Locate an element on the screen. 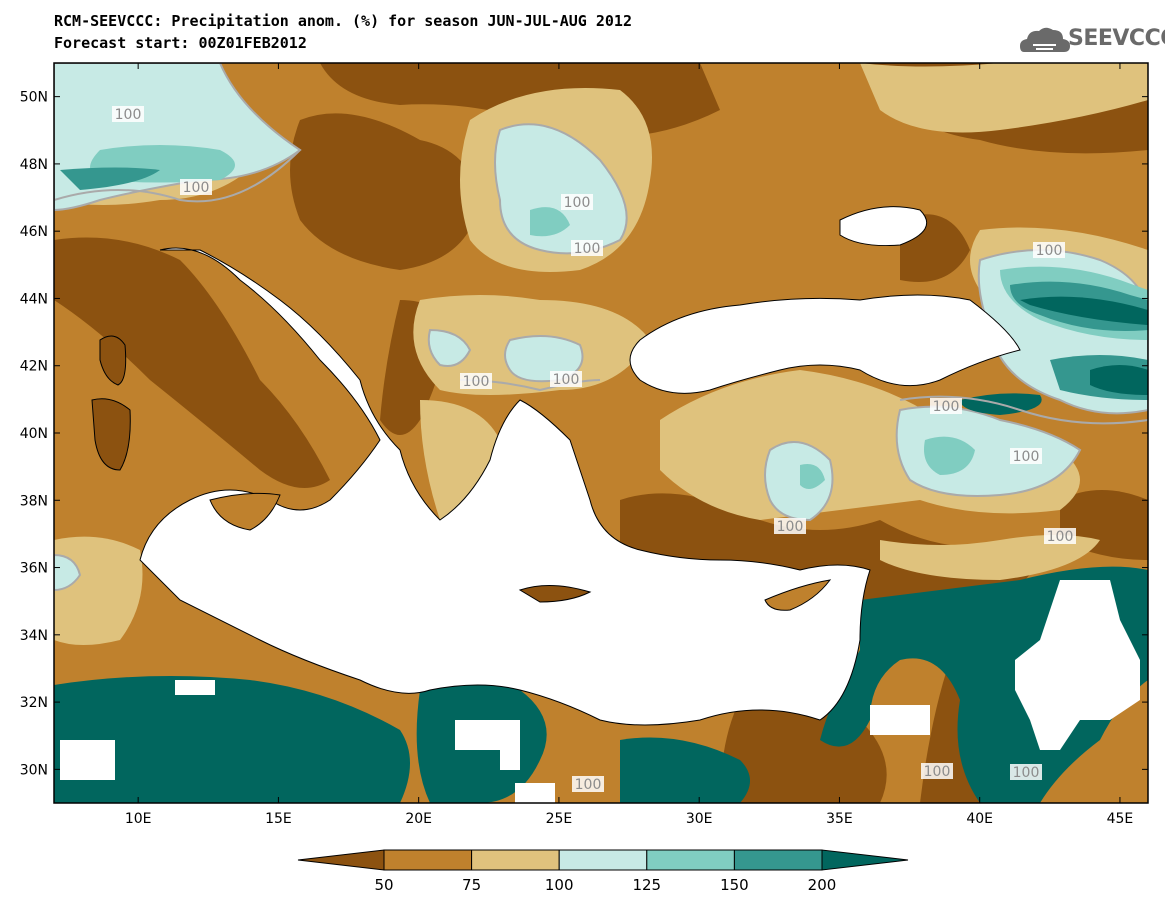 The width and height of the screenshot is (1165, 907). lon-tick-label: 30E is located at coordinates (699, 819).